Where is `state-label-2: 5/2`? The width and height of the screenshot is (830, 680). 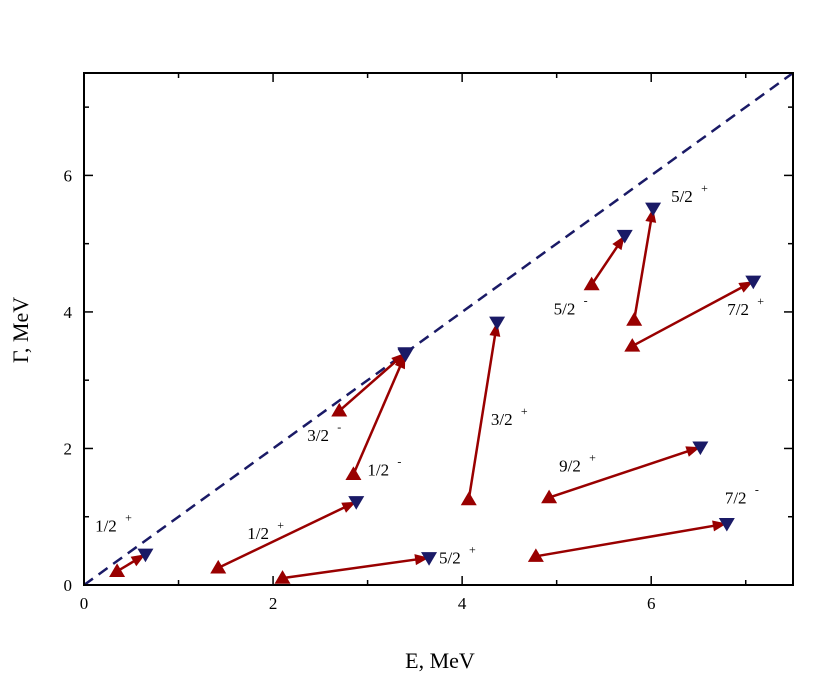
state-label-2: 5/2 is located at coordinates (450, 558).